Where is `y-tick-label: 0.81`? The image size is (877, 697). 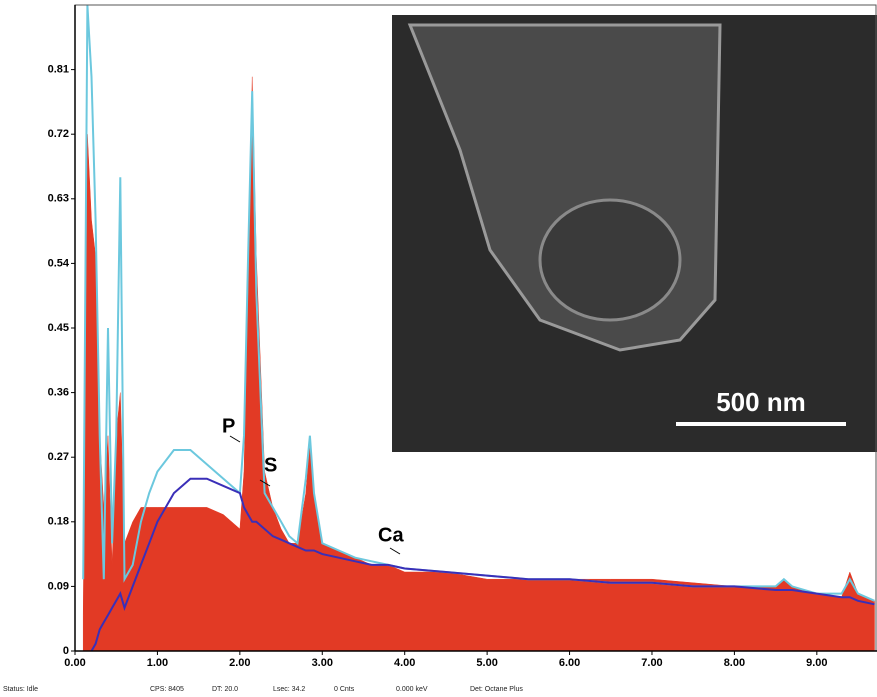
y-tick-label: 0.81 is located at coordinates (58, 70).